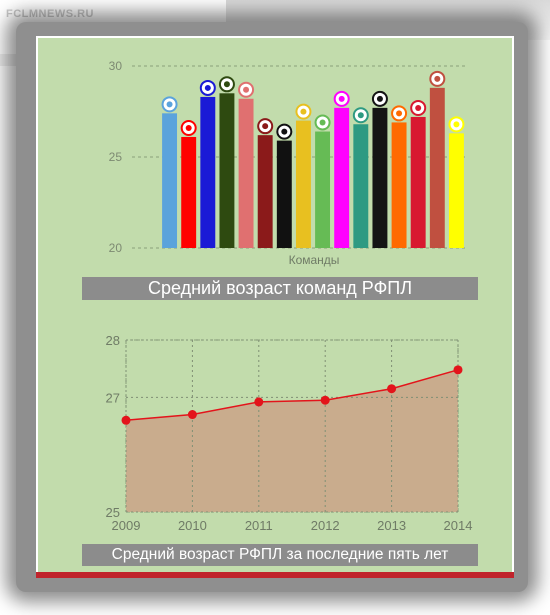  Describe the element at coordinates (292, 395) in the screenshot. I see `area-series-line` at that location.